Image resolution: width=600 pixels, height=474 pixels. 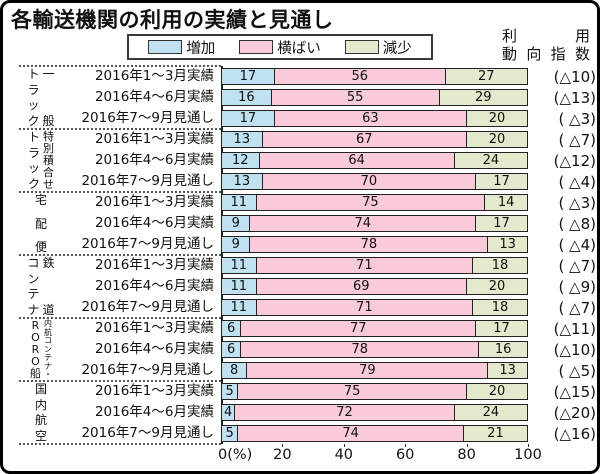 I want to click on legend-box: 増加 横ばい 減少, so click(x=280, y=47).